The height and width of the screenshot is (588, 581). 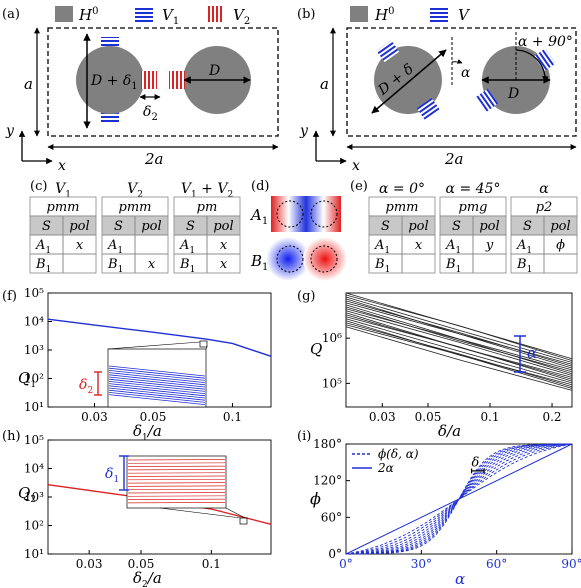 What do you see at coordinates (154, 345) in the screenshot?
I see `f-inset-link1` at bounding box center [154, 345].